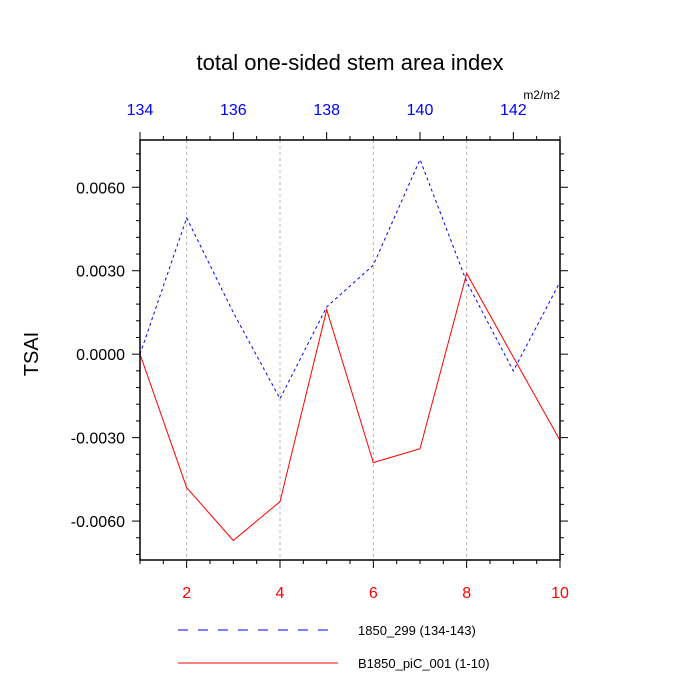 The height and width of the screenshot is (700, 700). I want to click on x-tick-label-bottom: 4, so click(280, 593).